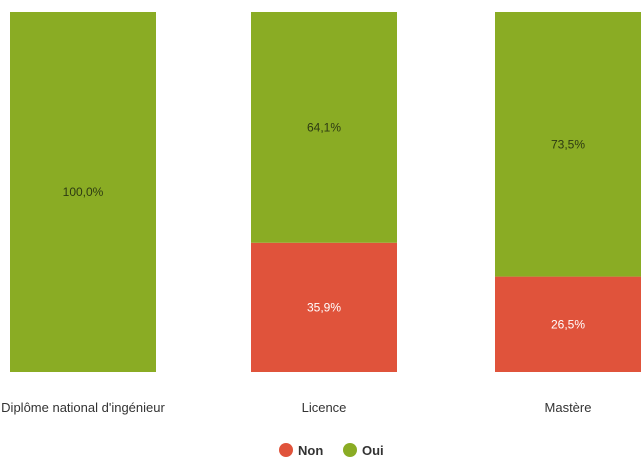  I want to click on bar-non-mastere, so click(568, 324).